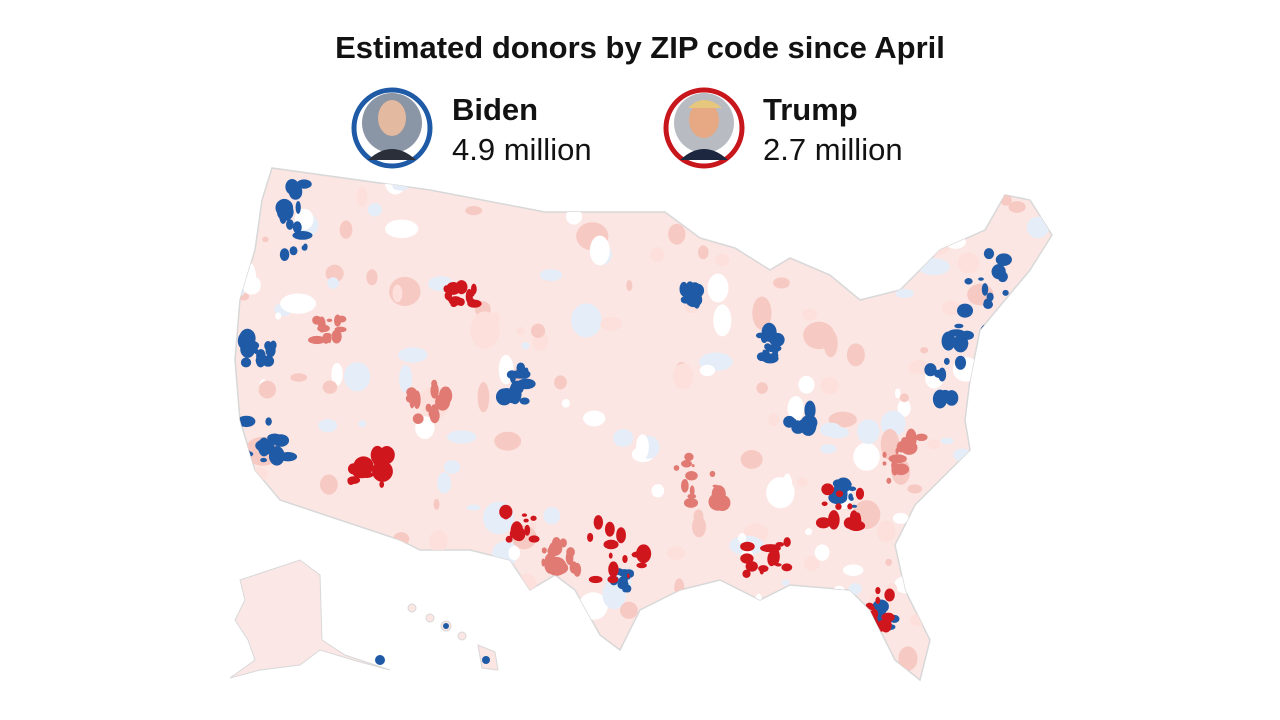 The width and height of the screenshot is (1280, 720). I want to click on candidate-total: 2.7 million, so click(833, 149).